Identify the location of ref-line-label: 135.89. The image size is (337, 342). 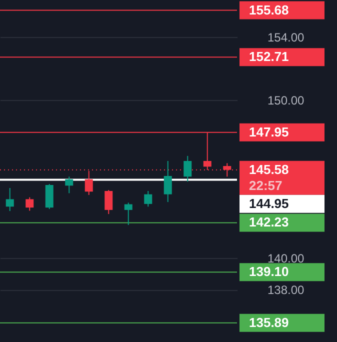
(269, 322).